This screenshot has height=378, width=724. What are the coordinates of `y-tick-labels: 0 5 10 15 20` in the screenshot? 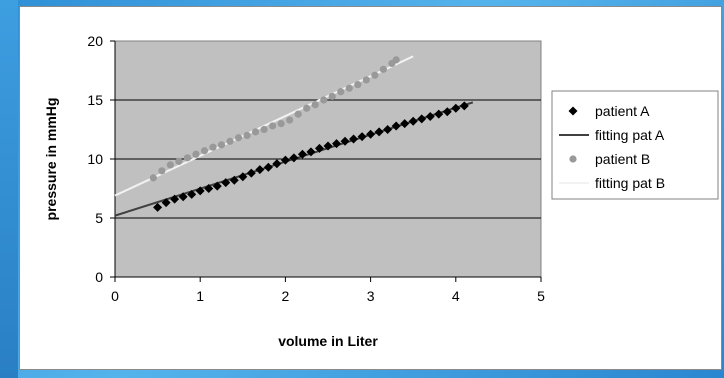 It's located at (95, 159).